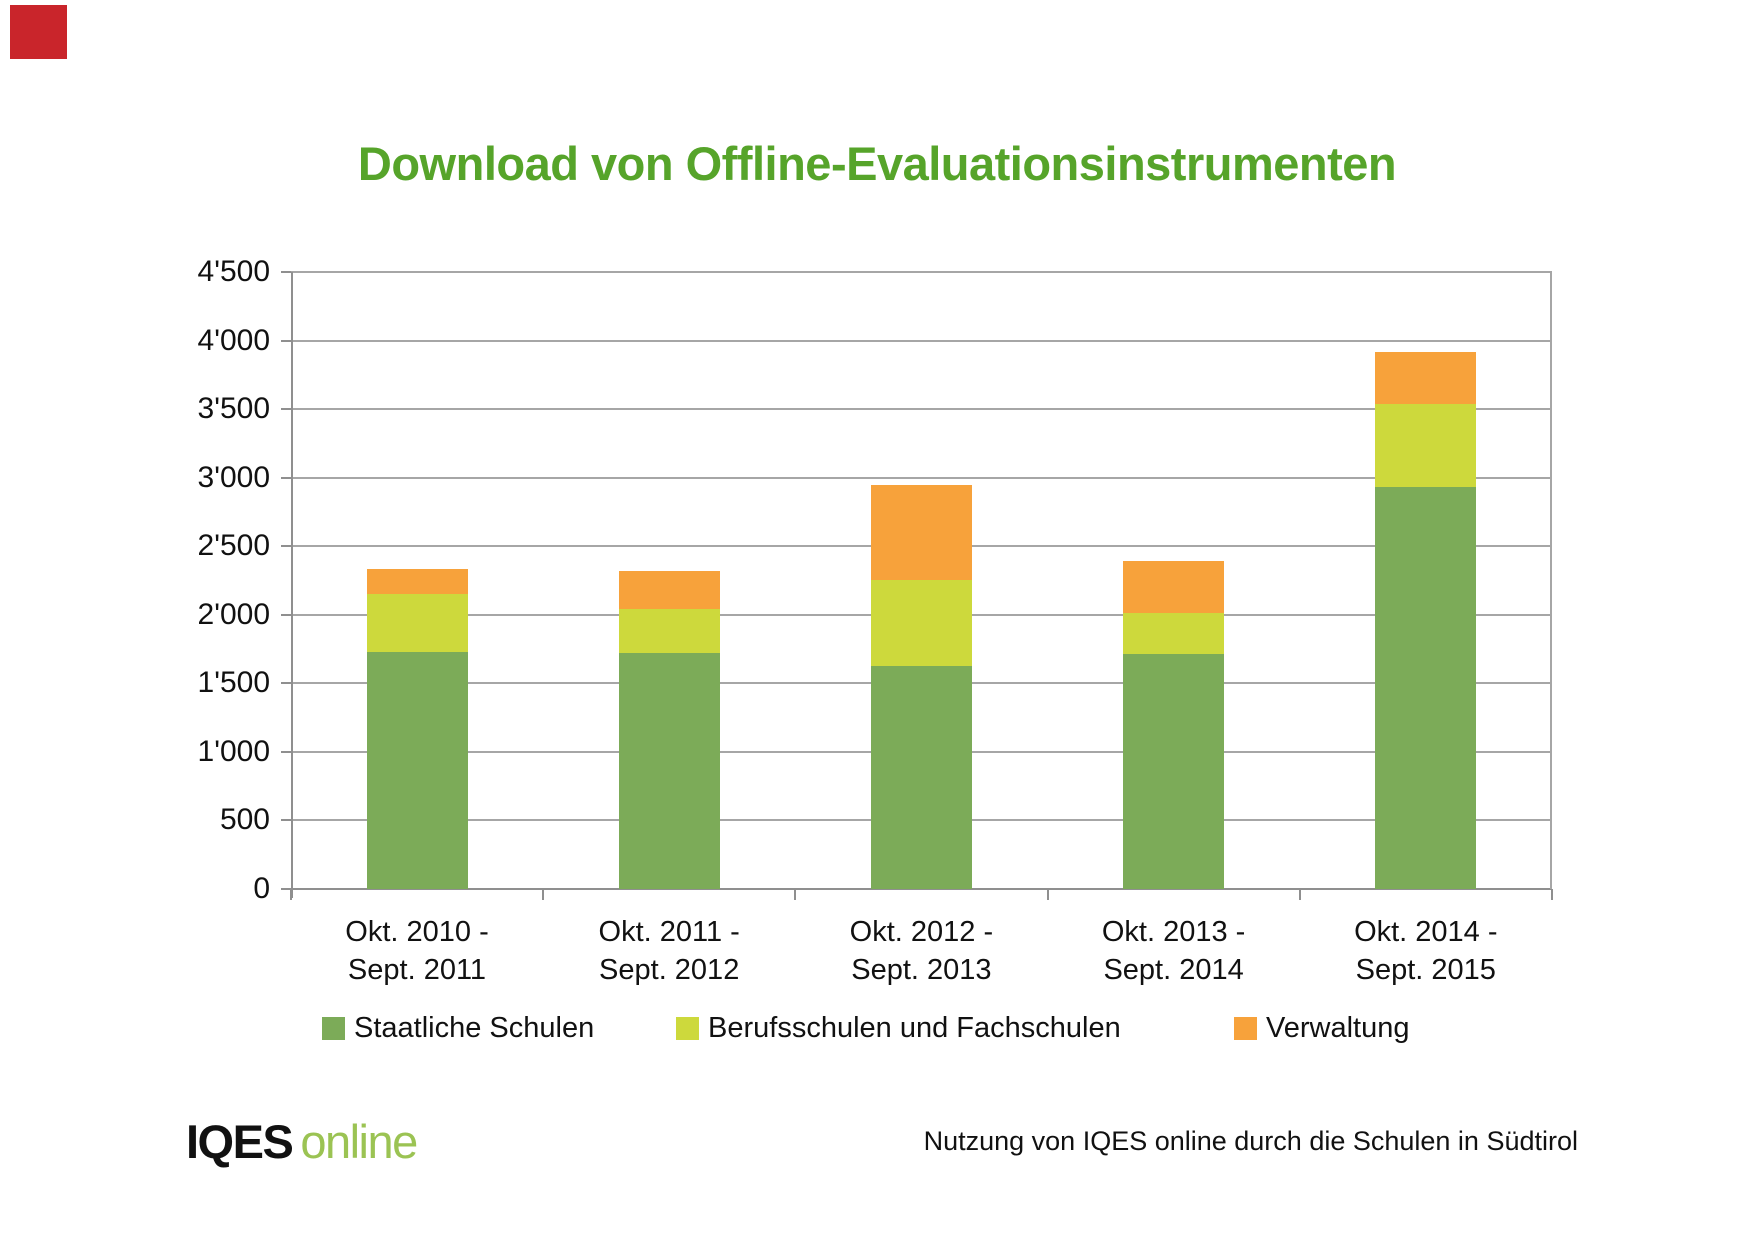 Image resolution: width=1754 pixels, height=1240 pixels. Describe the element at coordinates (1338, 1027) in the screenshot. I see `legend-label-3: Verwaltung` at that location.